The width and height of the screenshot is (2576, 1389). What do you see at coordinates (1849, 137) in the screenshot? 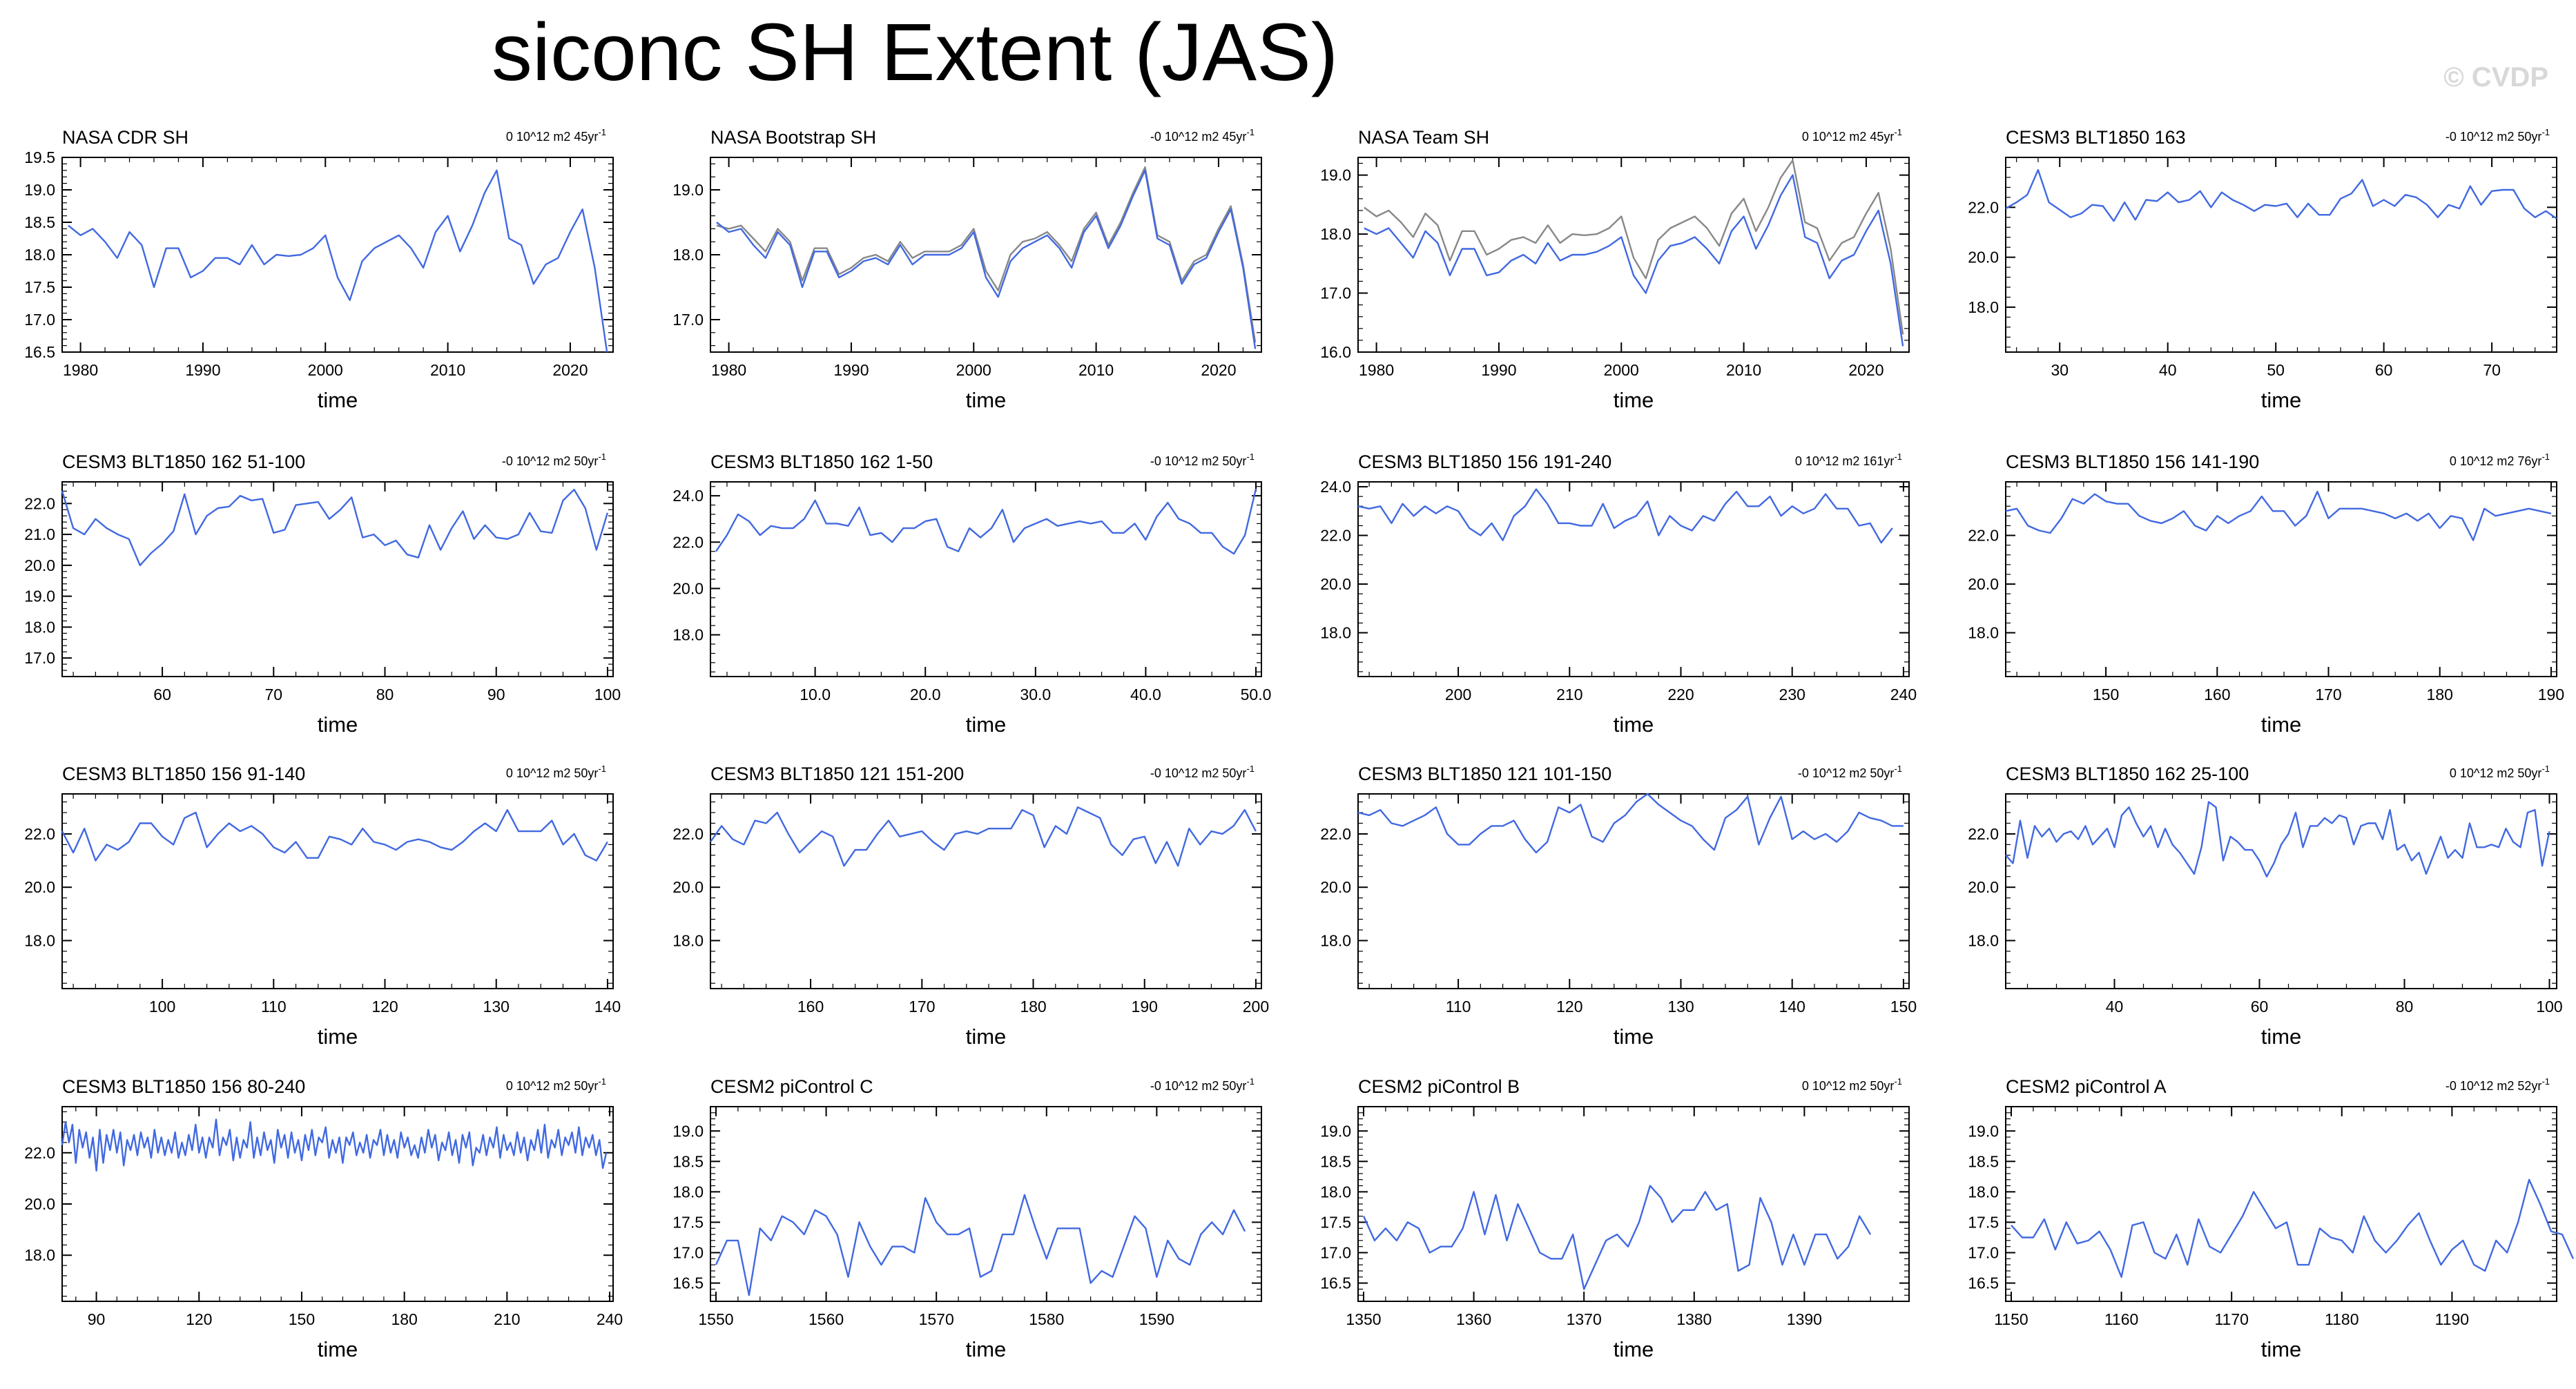
I see `trend-label-text: 0 10^12 m2 45yr` at bounding box center [1849, 137].